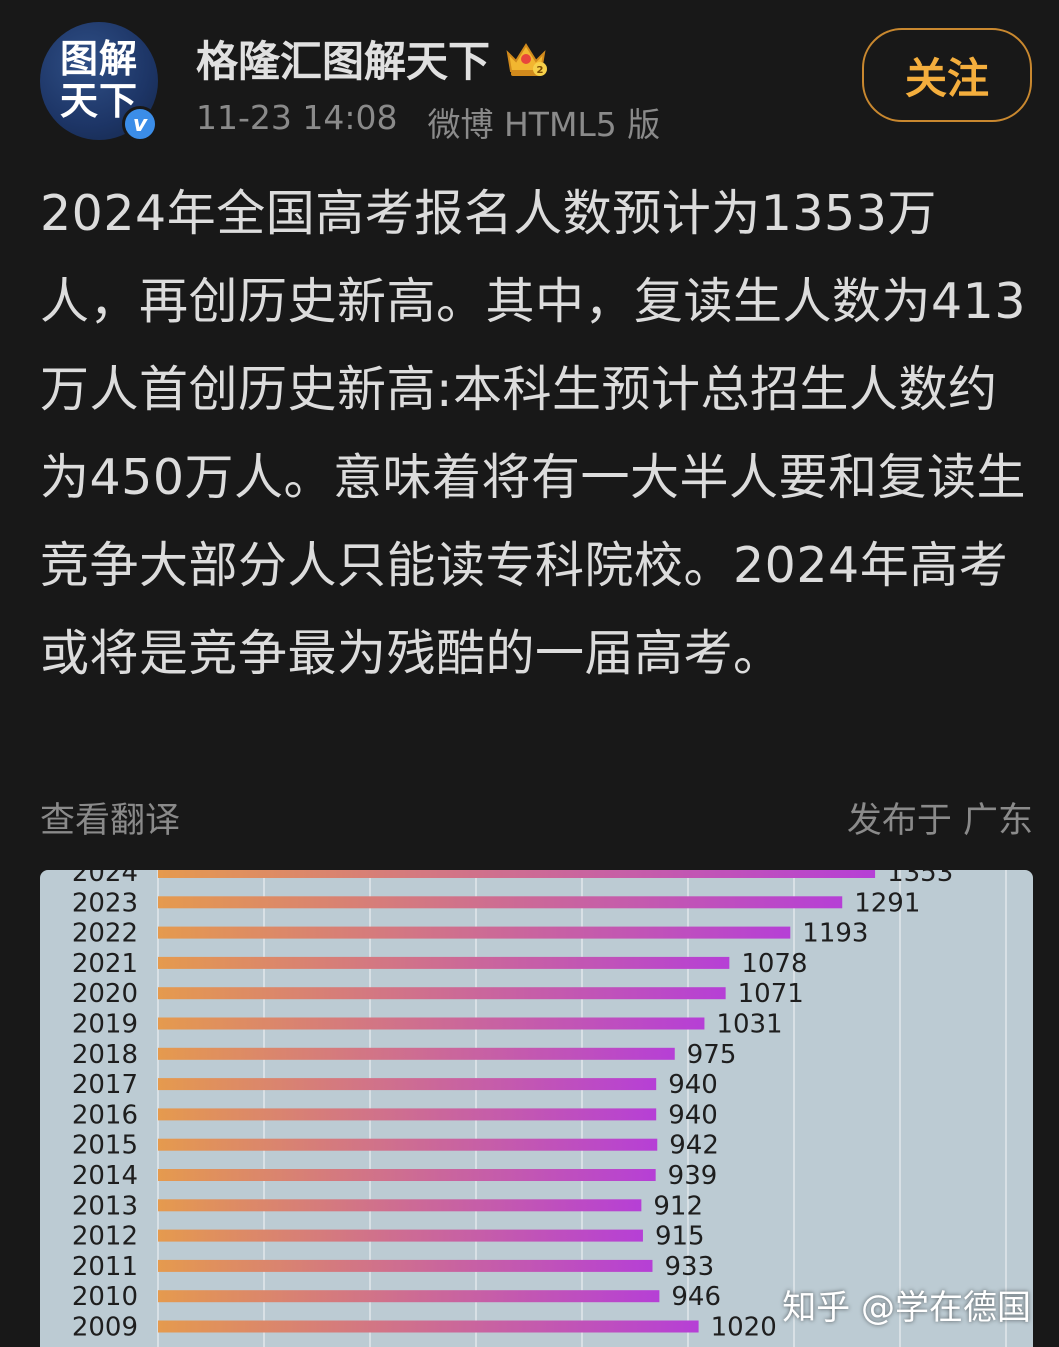  I want to click on watermark: 知乎 @学在德国, so click(906, 1308).